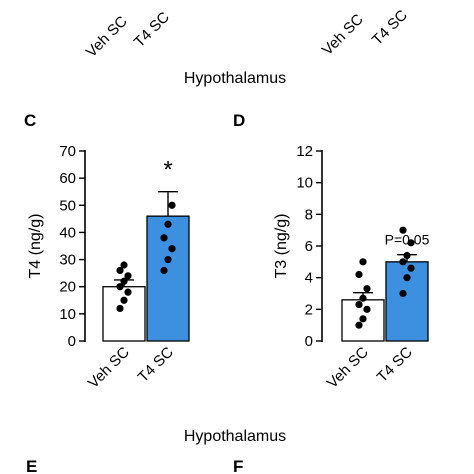 The image size is (474, 474). Describe the element at coordinates (239, 120) in the screenshot. I see `panel-label-d: D` at that location.